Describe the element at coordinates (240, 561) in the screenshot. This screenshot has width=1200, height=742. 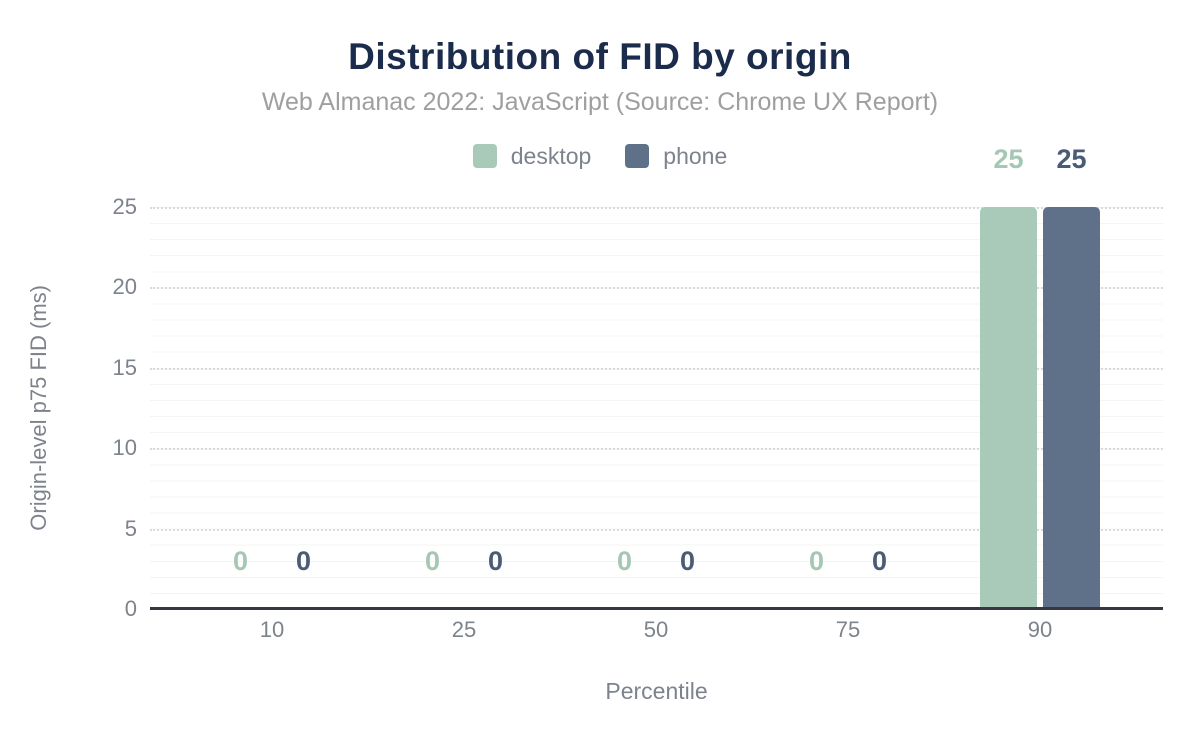
I see `value-label-desktop-p10: 0` at that location.